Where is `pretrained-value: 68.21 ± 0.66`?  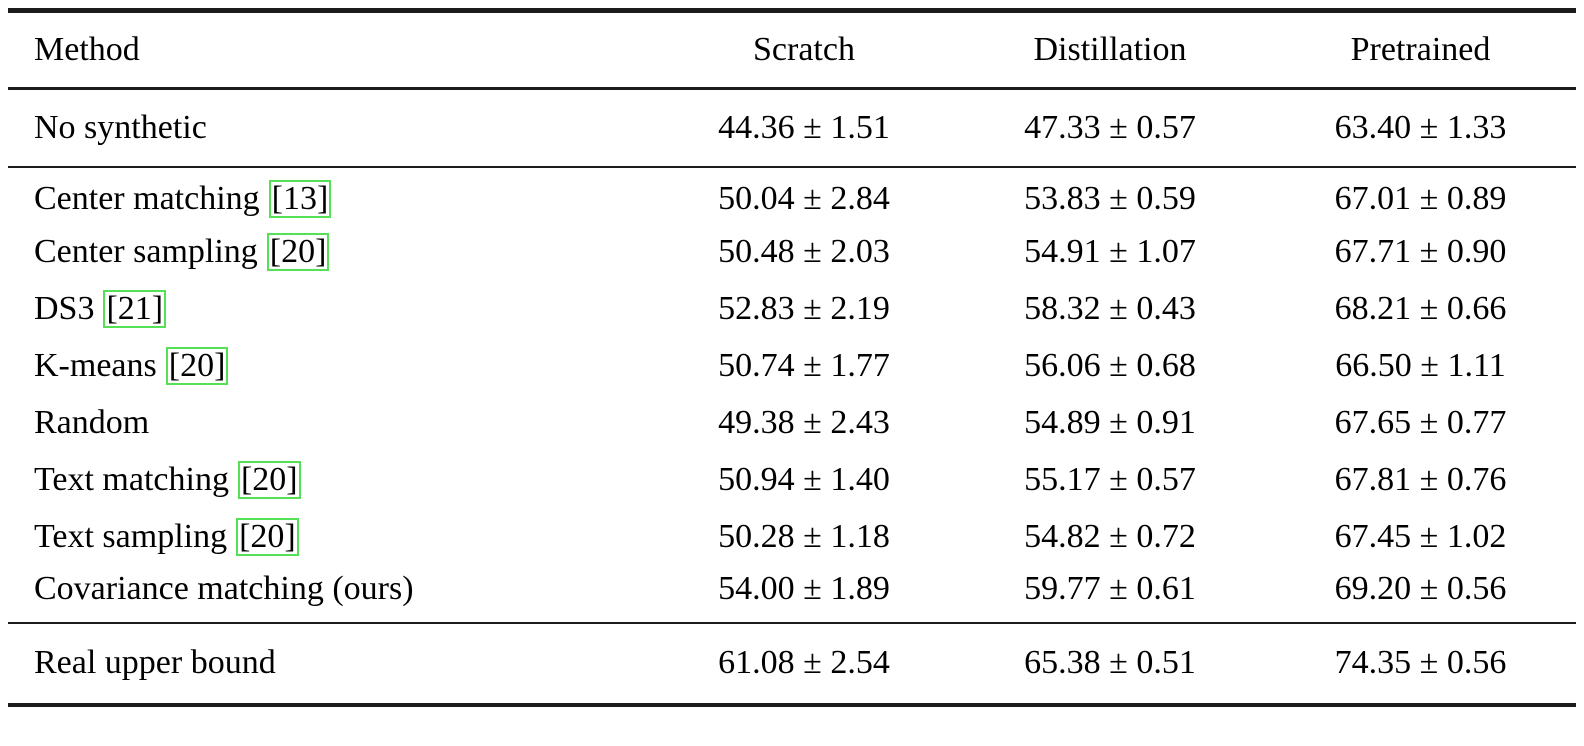
pretrained-value: 68.21 ± 0.66 is located at coordinates (1420, 308).